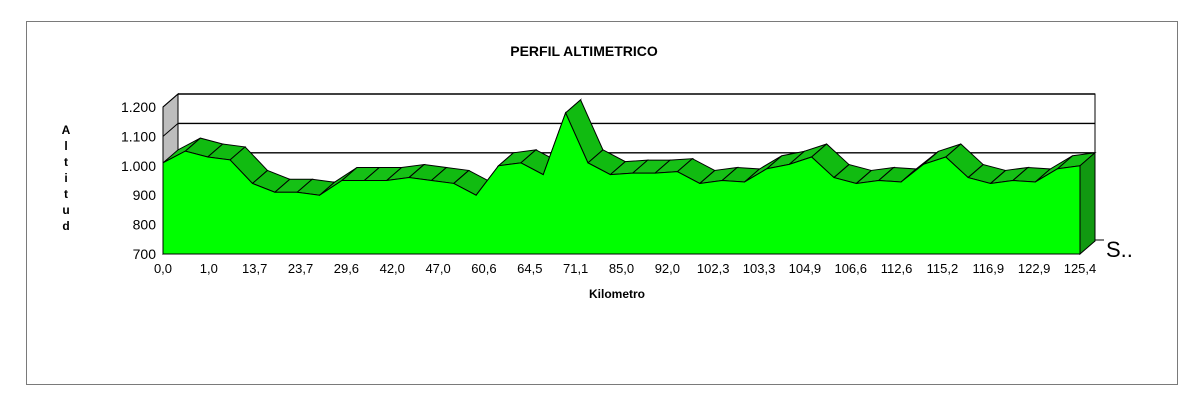  What do you see at coordinates (346, 268) in the screenshot?
I see `x-tick-label: 29,6` at bounding box center [346, 268].